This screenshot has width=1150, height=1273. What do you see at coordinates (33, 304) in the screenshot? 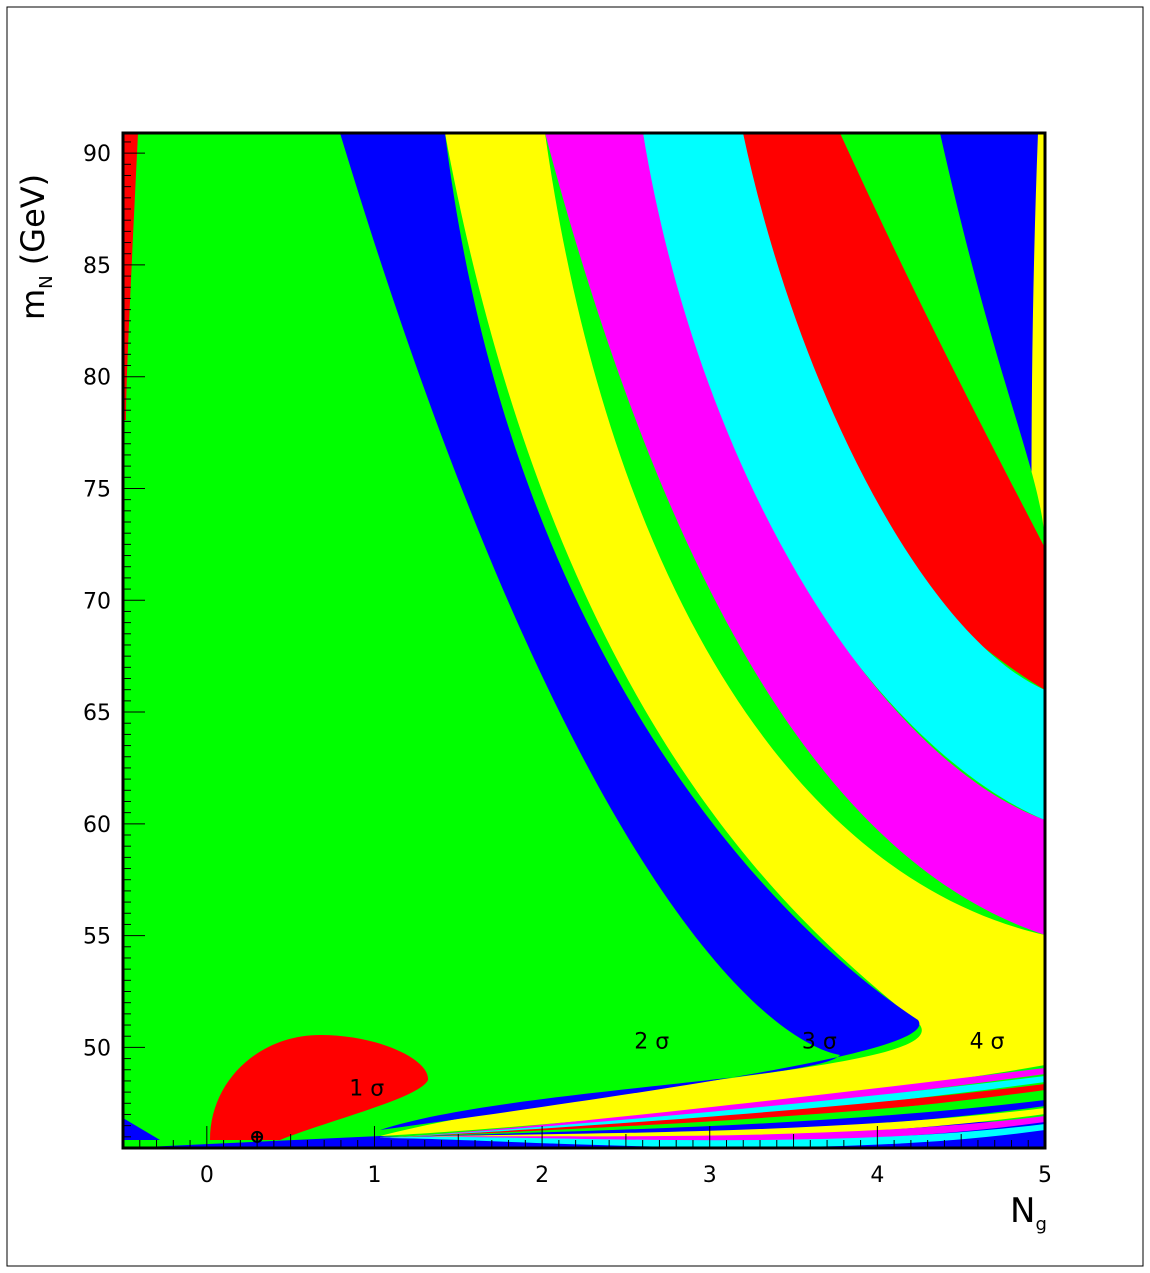
I see `y-axis-label: m` at bounding box center [33, 304].